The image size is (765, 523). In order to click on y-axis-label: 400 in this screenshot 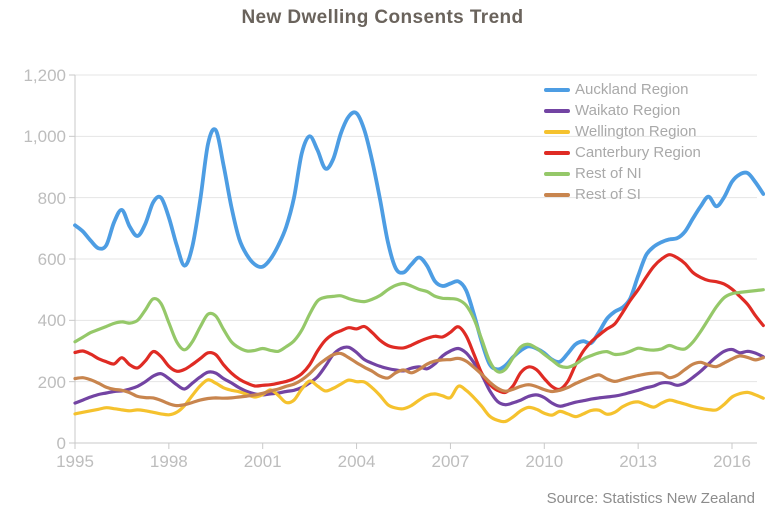, I will do `click(51, 321)`.